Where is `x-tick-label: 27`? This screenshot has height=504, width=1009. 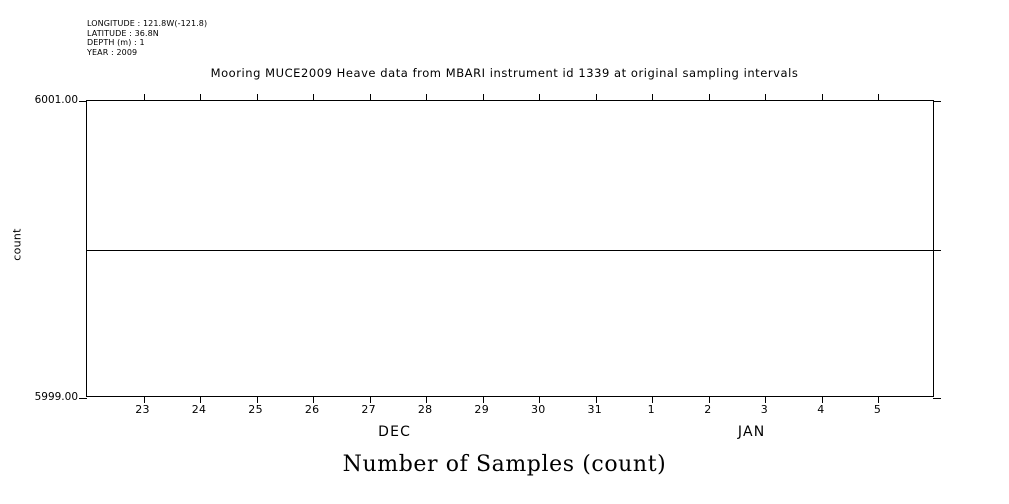
x-tick-label: 27 is located at coordinates (368, 409).